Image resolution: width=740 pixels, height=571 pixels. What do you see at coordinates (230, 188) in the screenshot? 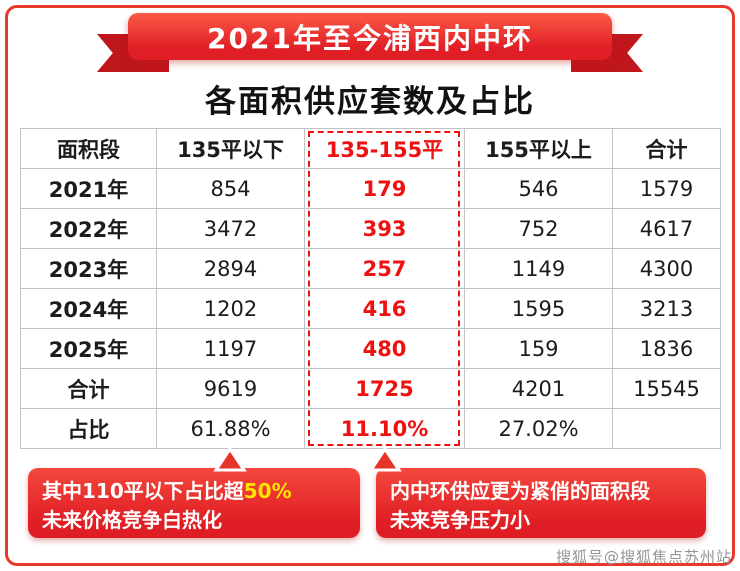
I see `cell: 854` at bounding box center [230, 188].